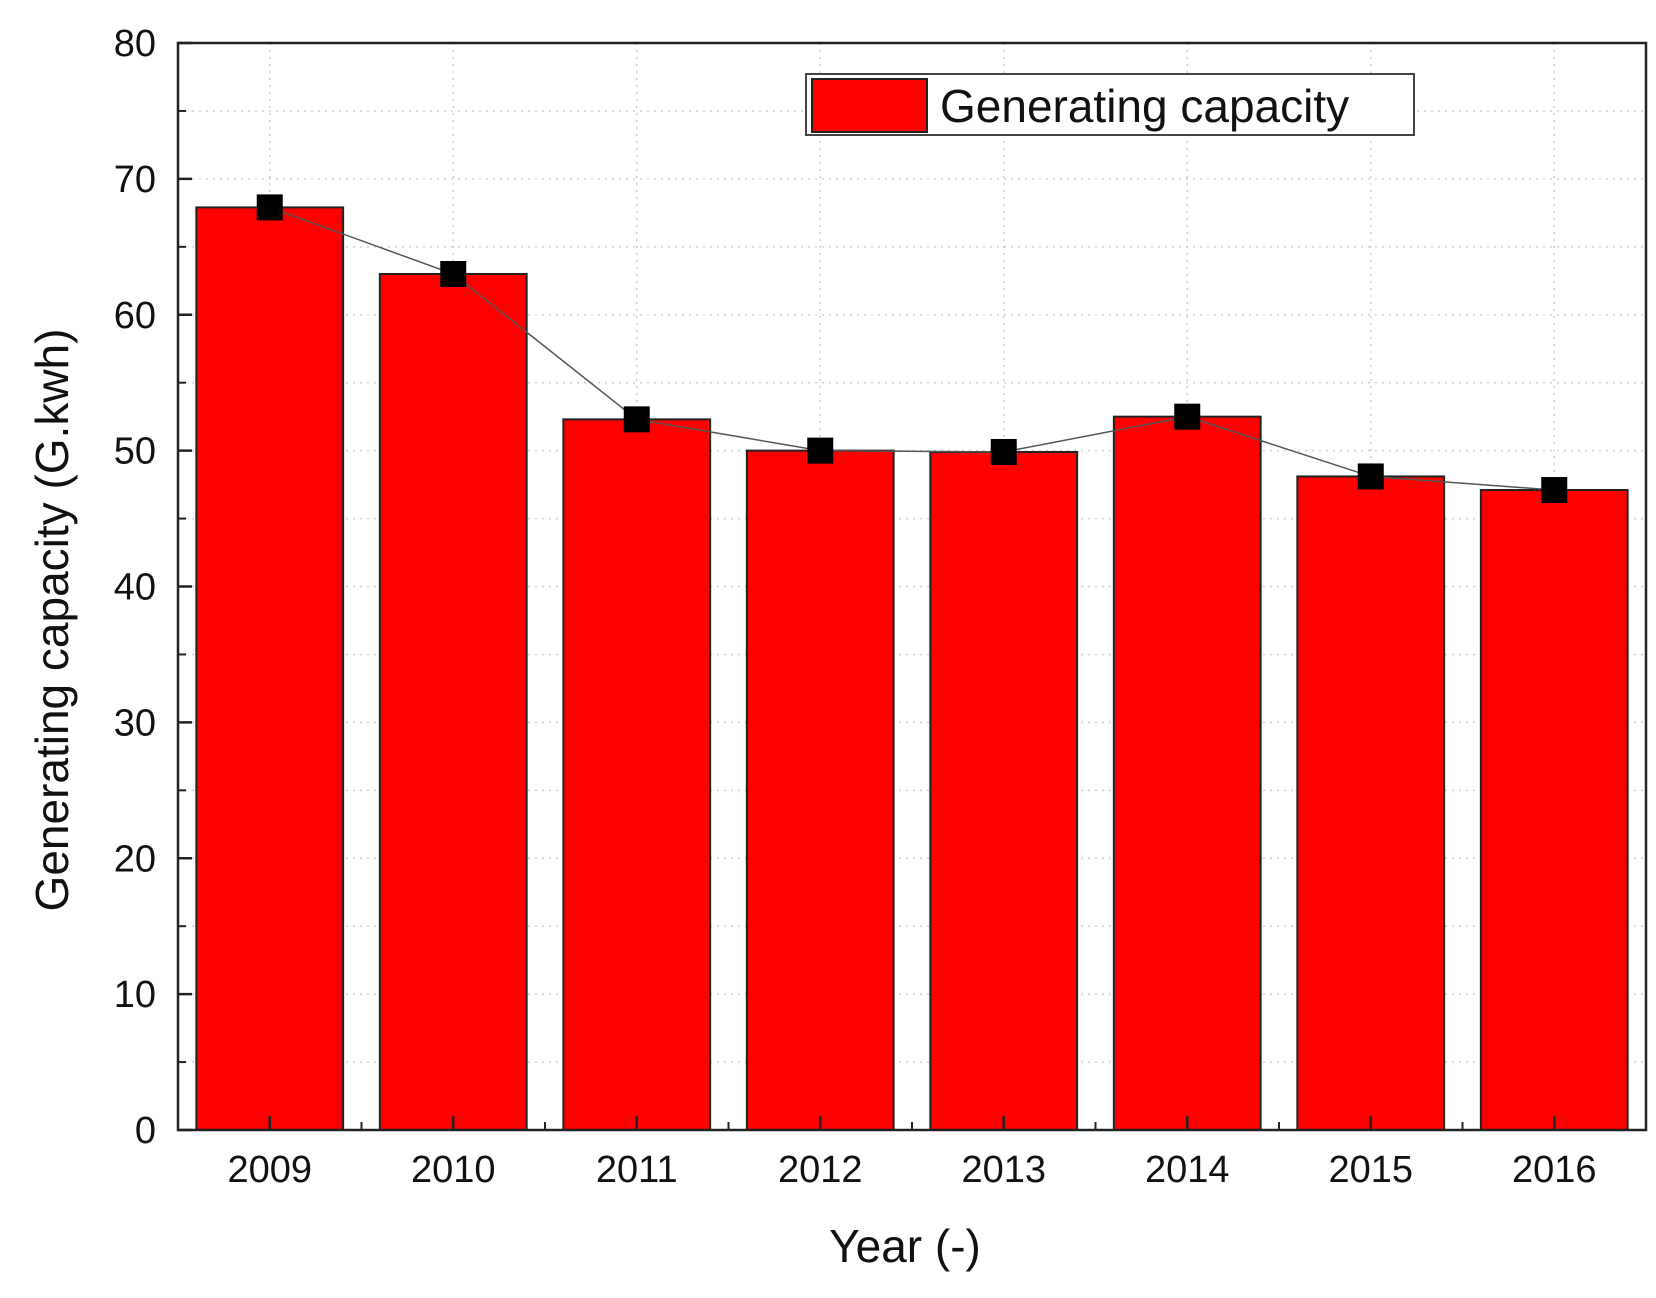 This screenshot has width=1656, height=1298. I want to click on y-tick-label: 50, so click(135, 452).